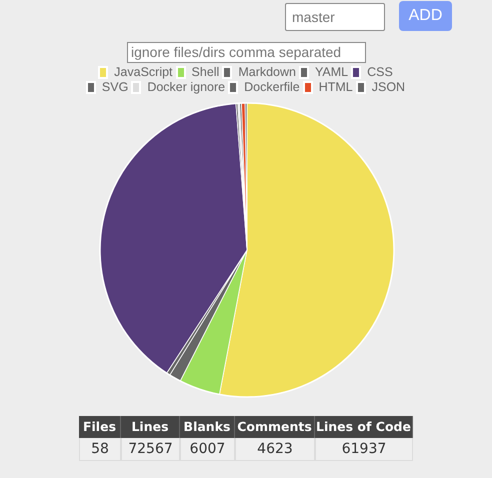  Describe the element at coordinates (335, 17) in the screenshot. I see `text-field: master` at that location.